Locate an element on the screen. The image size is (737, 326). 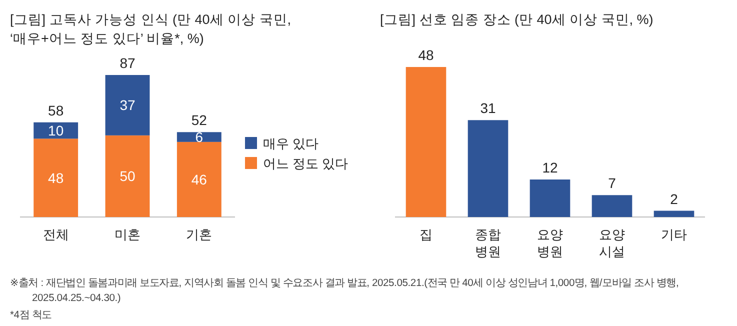
data-label: 6 is located at coordinates (199, 137).